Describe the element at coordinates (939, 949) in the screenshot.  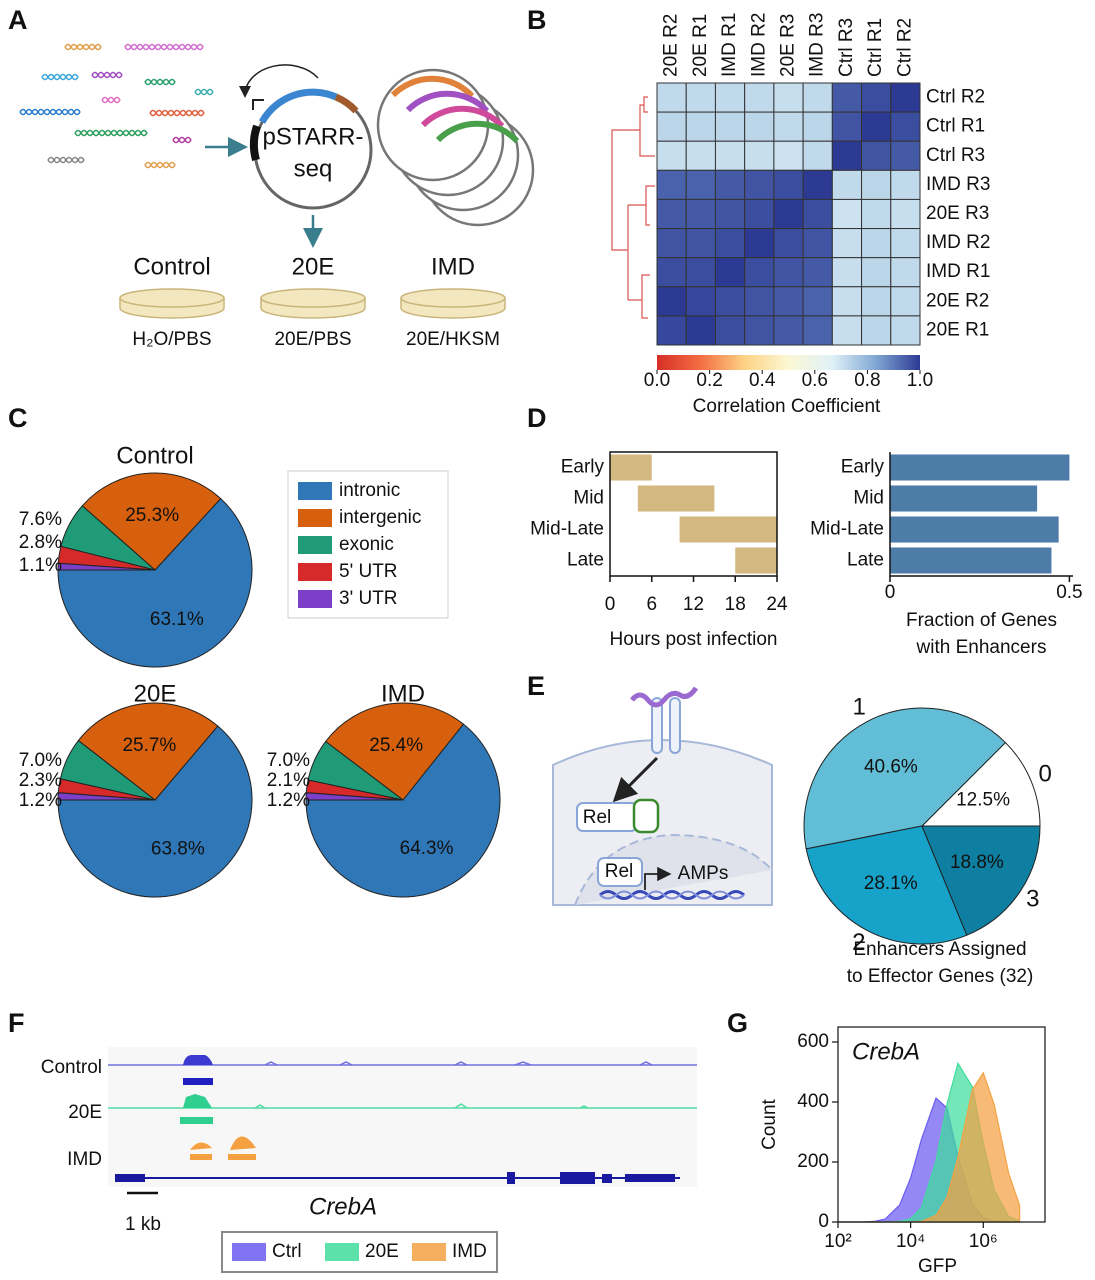
I see `chart-title: Enhancers Assigned` at that location.